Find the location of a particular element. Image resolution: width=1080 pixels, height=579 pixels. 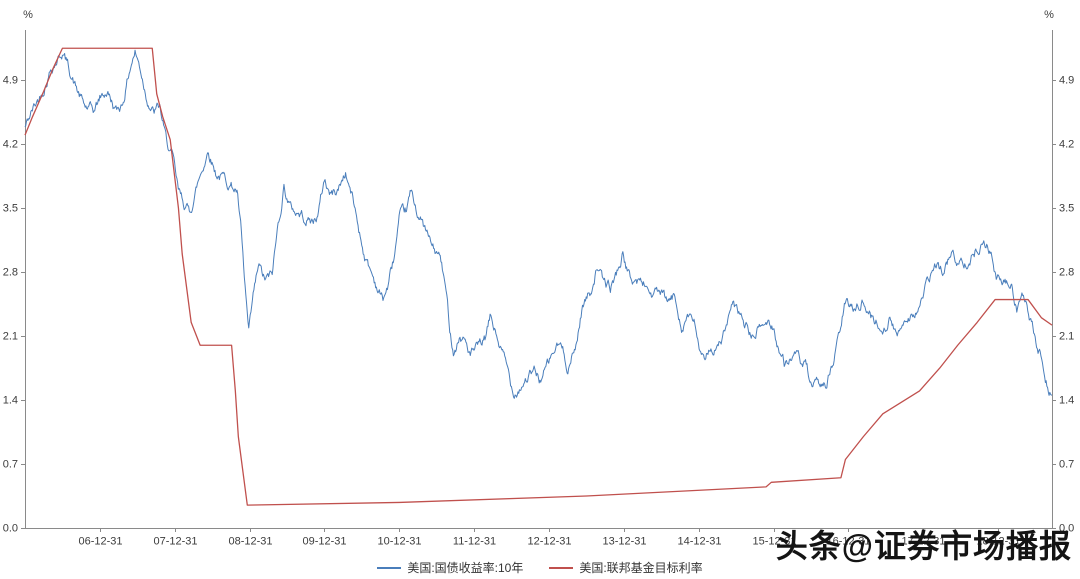

legend-label-fed-funds-rate: 美国:联邦基金目标利率 is located at coordinates (641, 568).